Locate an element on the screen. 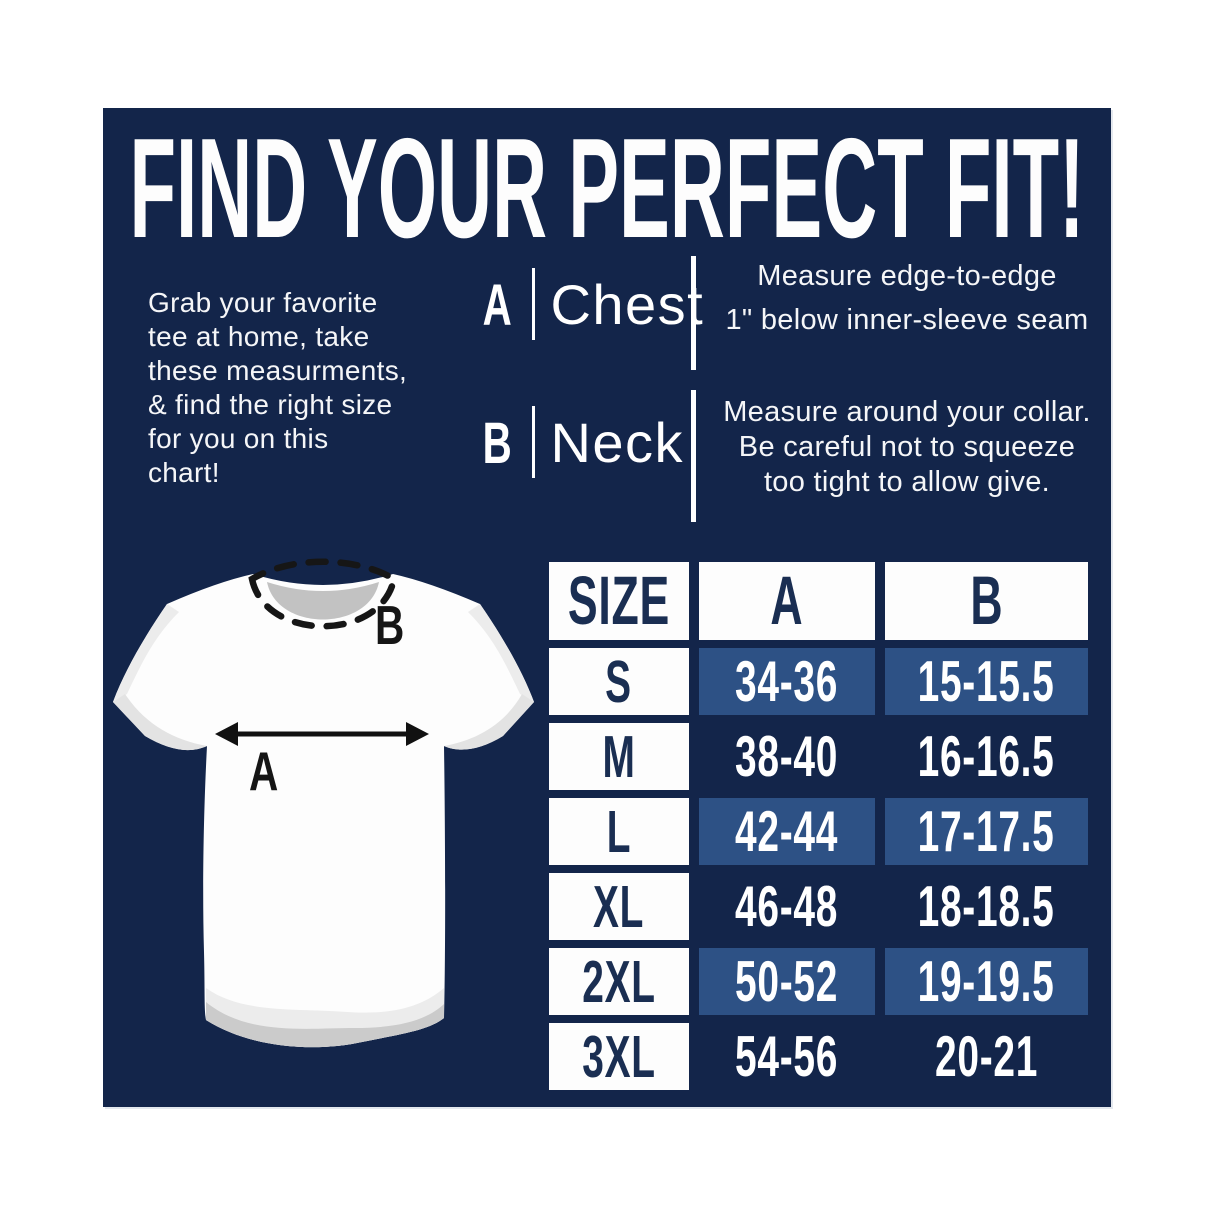  desc-line: 1" below inner-sleeve seam is located at coordinates (907, 320).